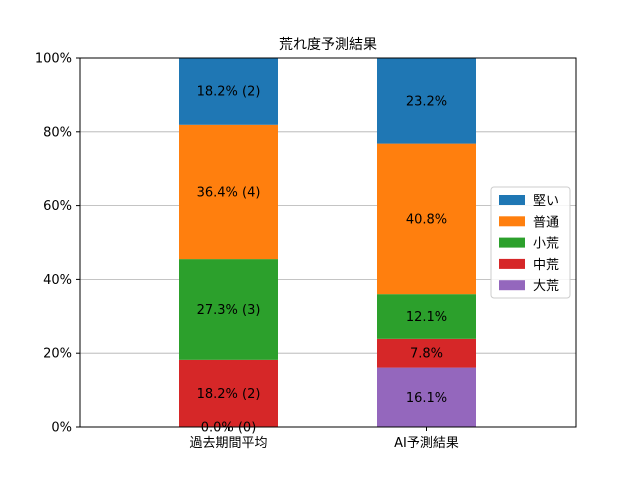 Image resolution: width=640 pixels, height=484 pixels. What do you see at coordinates (530, 242) in the screenshot?
I see `legend-box` at bounding box center [530, 242].